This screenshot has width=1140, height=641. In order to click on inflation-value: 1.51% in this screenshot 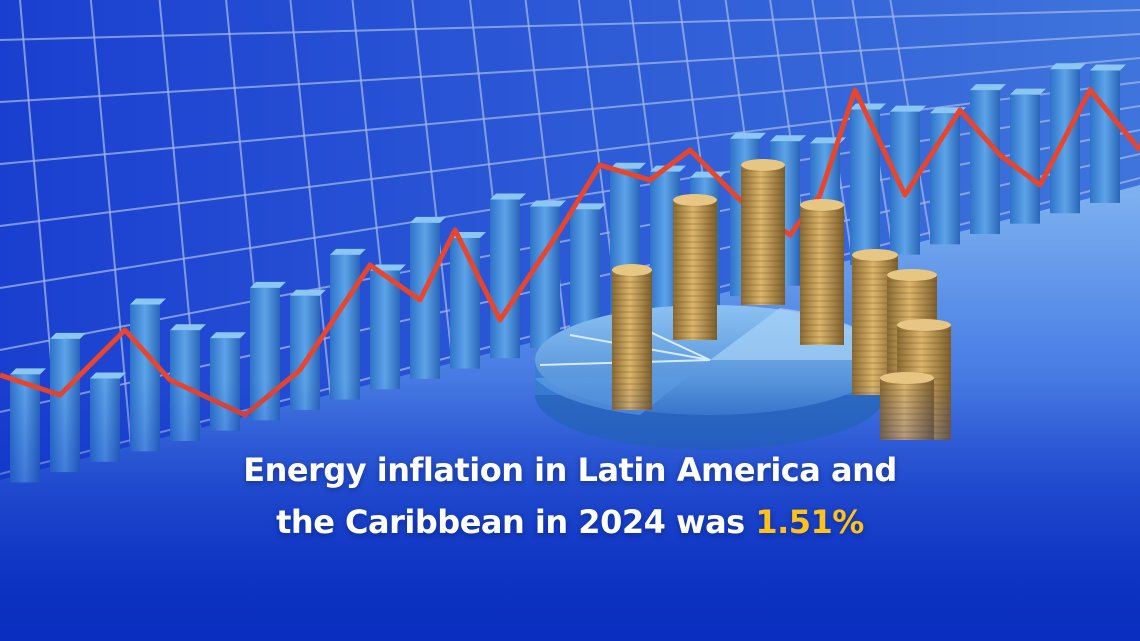, I will do `click(809, 522)`.